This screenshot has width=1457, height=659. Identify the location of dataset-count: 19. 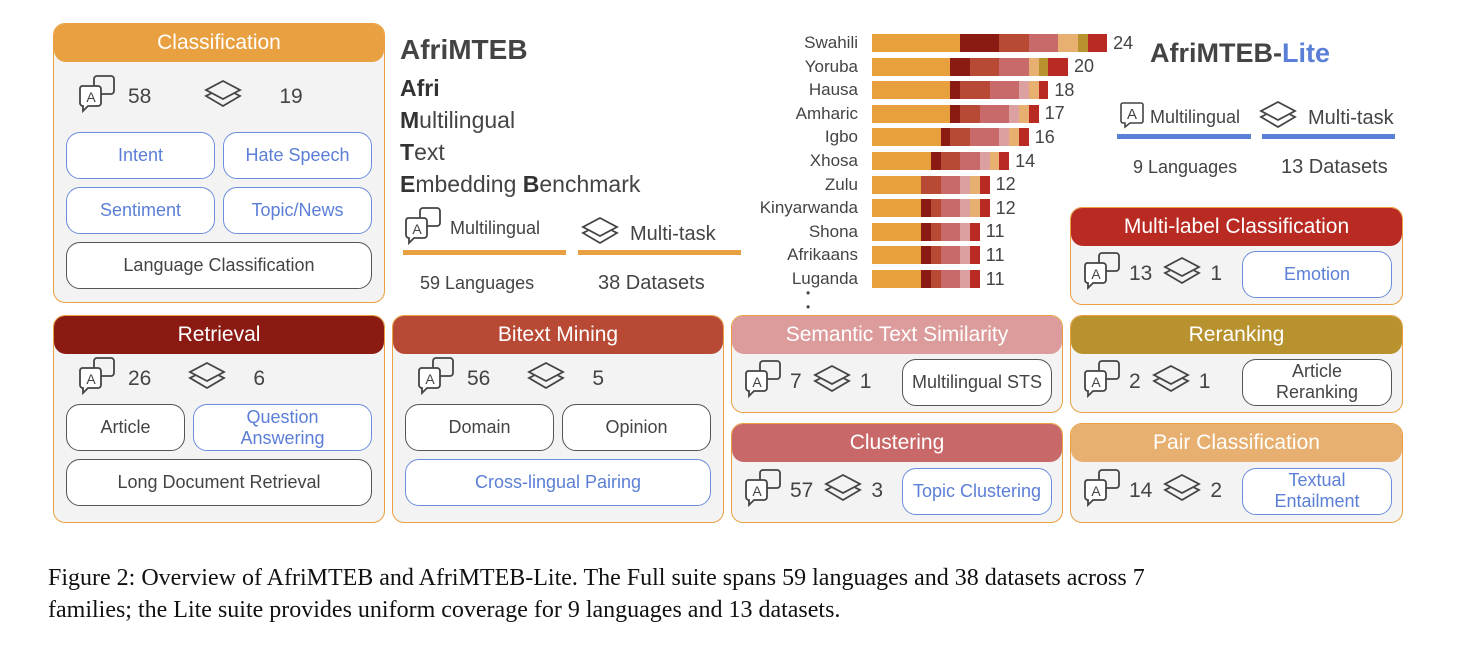
(291, 96).